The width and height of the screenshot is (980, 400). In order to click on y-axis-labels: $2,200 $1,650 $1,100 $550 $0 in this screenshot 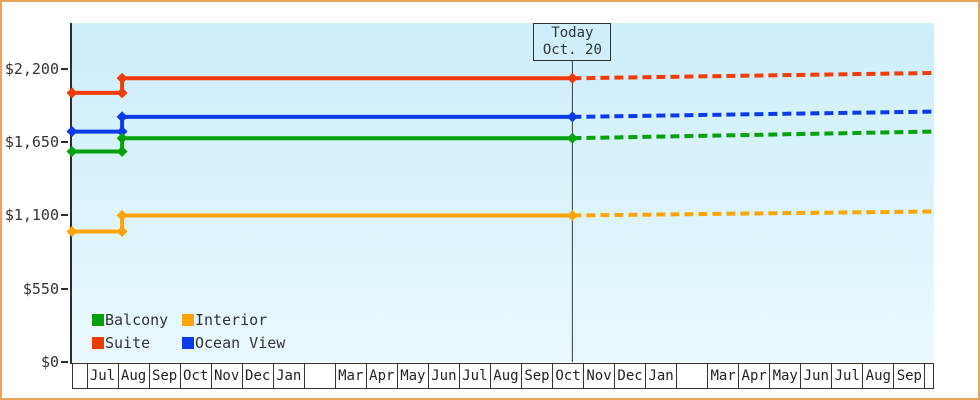, I will do `click(36, 197)`.